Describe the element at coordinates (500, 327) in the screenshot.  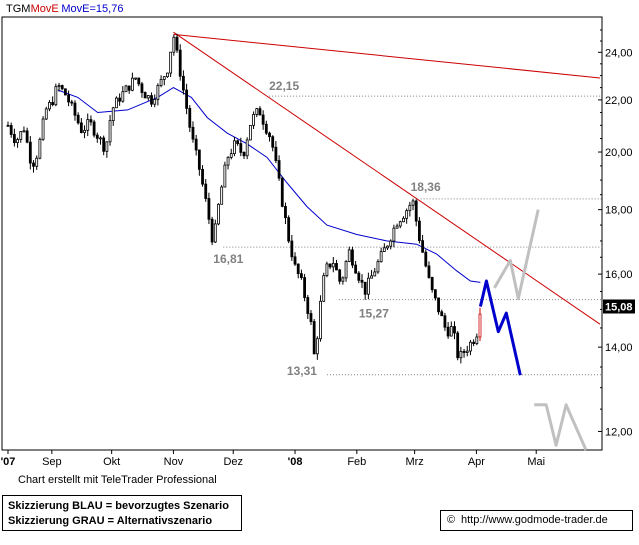
I see `scenario-blue-line` at that location.